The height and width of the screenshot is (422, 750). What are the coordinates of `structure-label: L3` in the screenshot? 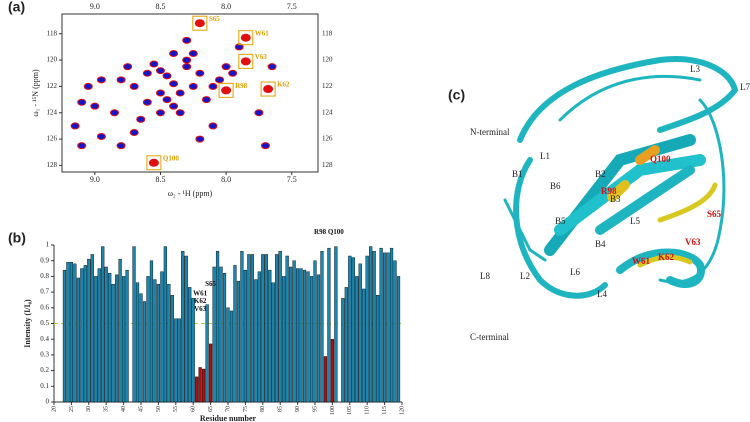 It's located at (695, 69).